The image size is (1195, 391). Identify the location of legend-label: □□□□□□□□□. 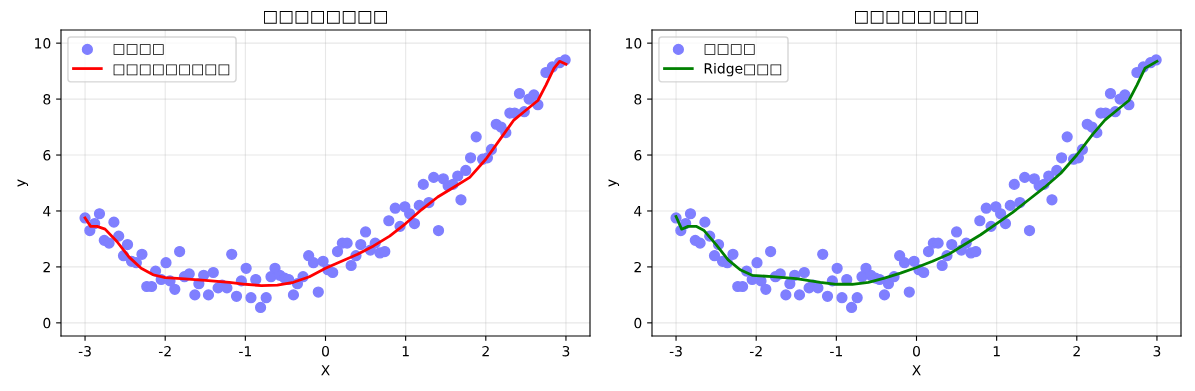
(171, 70).